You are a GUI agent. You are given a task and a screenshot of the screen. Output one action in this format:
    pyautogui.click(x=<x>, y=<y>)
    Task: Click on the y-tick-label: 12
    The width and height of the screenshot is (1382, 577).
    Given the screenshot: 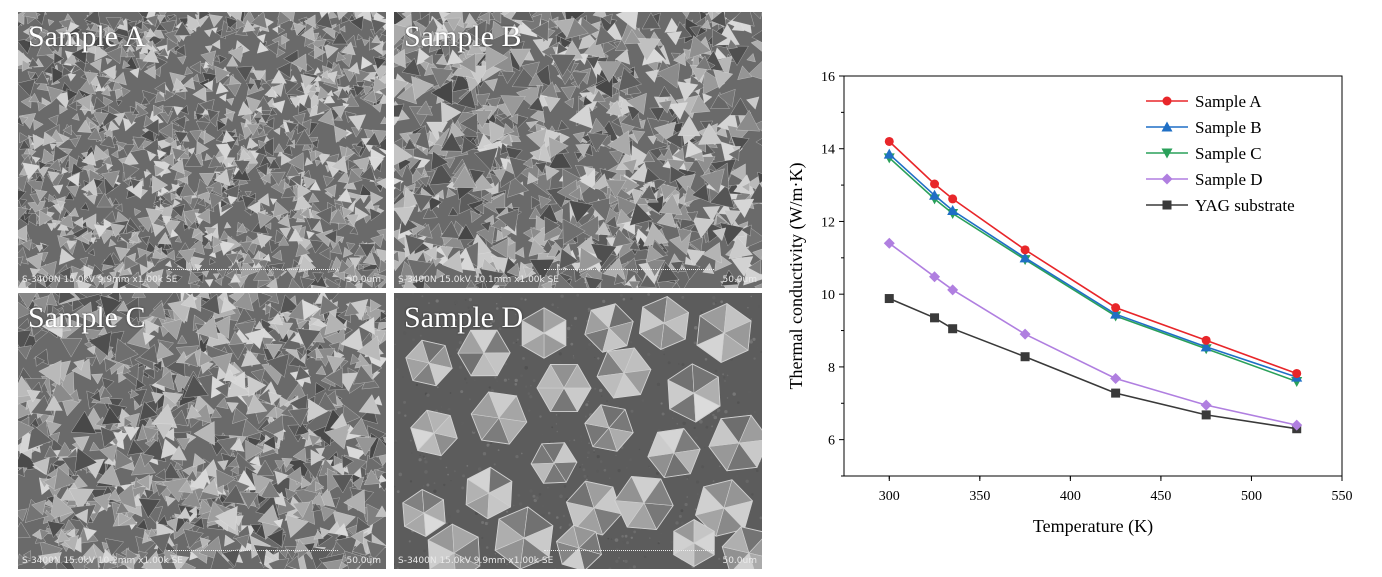 What is the action you would take?
    pyautogui.click(x=828, y=222)
    